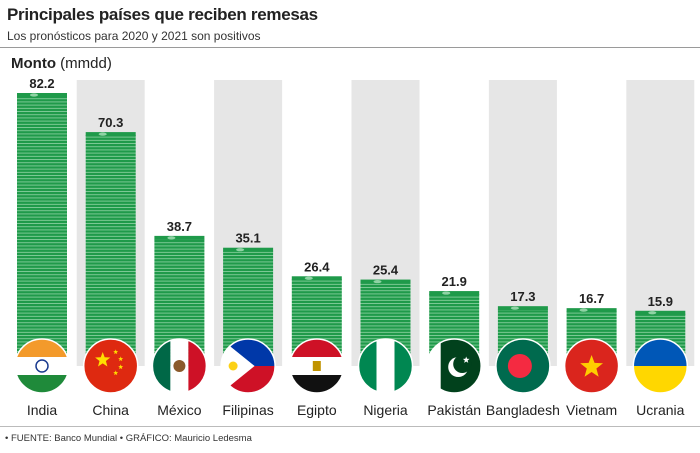 The image size is (700, 453). What do you see at coordinates (385, 366) in the screenshot?
I see `nigeria-flag-icon` at bounding box center [385, 366].